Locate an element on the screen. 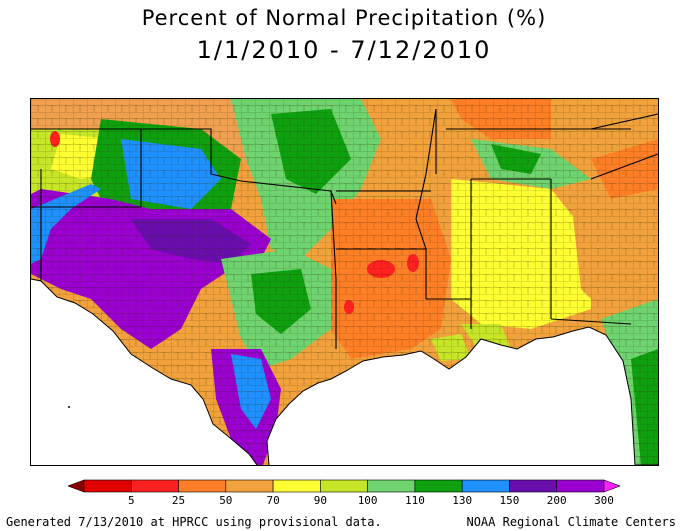  color-legend is located at coordinates (344, 486).